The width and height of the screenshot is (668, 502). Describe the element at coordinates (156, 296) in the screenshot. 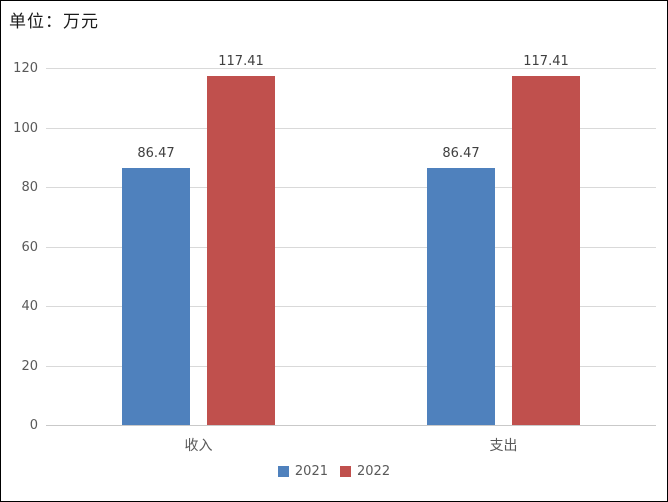

I see `bar-收入-2021` at that location.